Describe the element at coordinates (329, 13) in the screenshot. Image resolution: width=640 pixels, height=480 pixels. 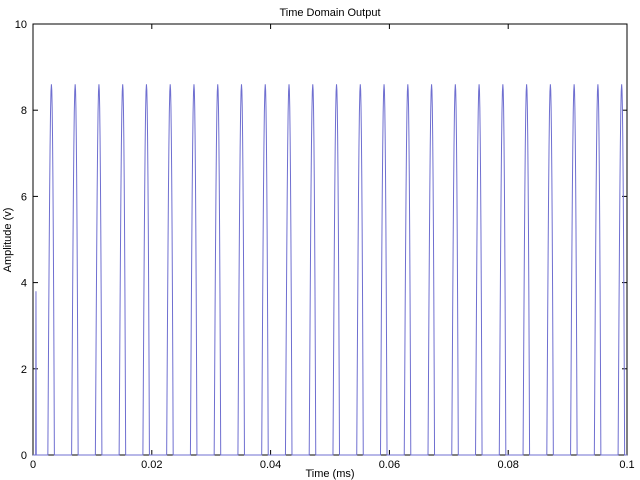
I see `chart-title: Time Domain Output` at that location.